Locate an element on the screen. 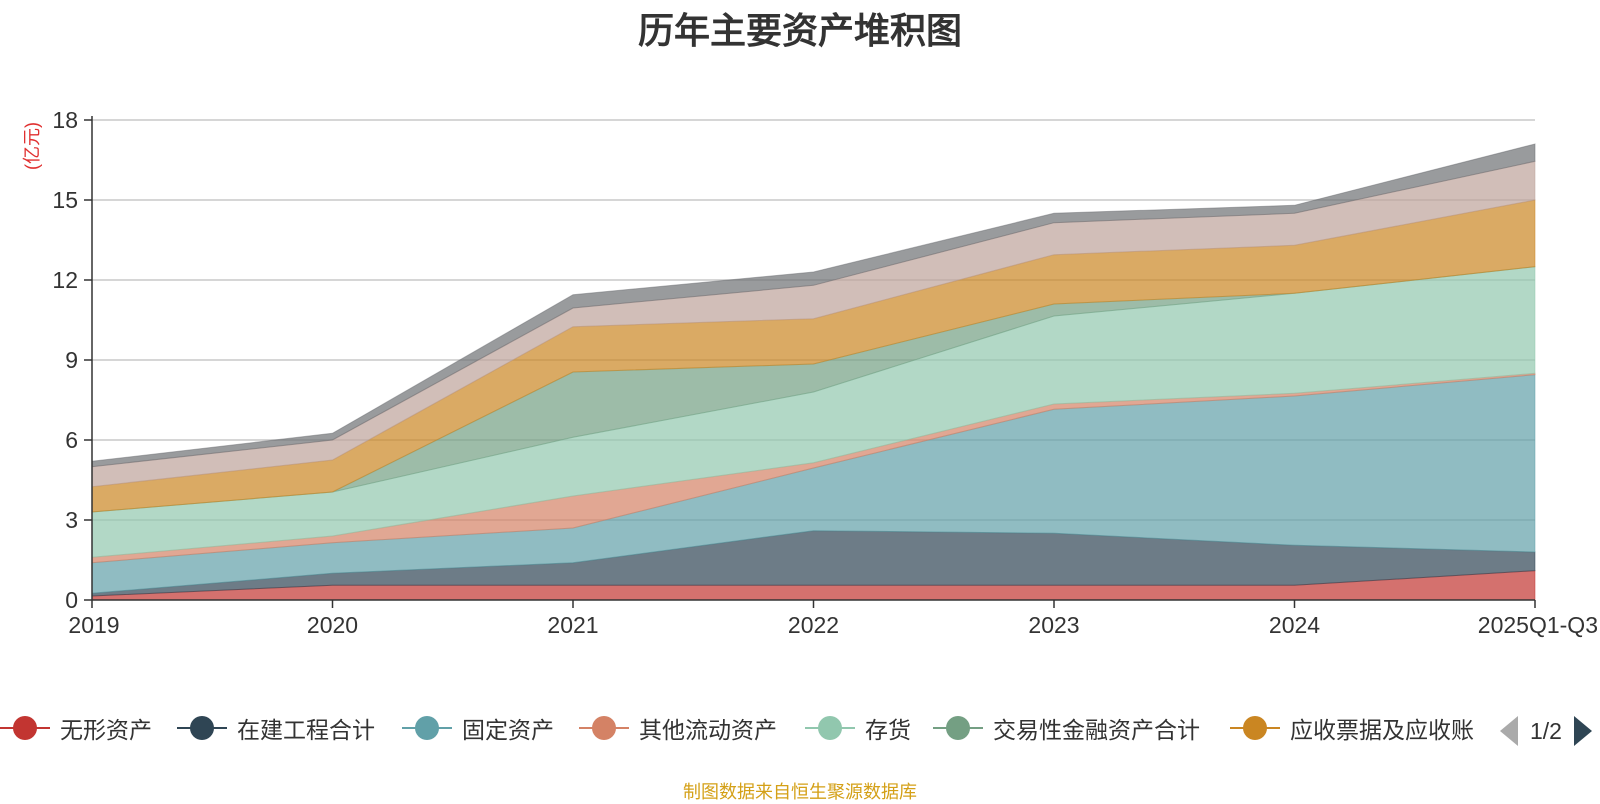  y-tick-label: 3 is located at coordinates (71, 520).